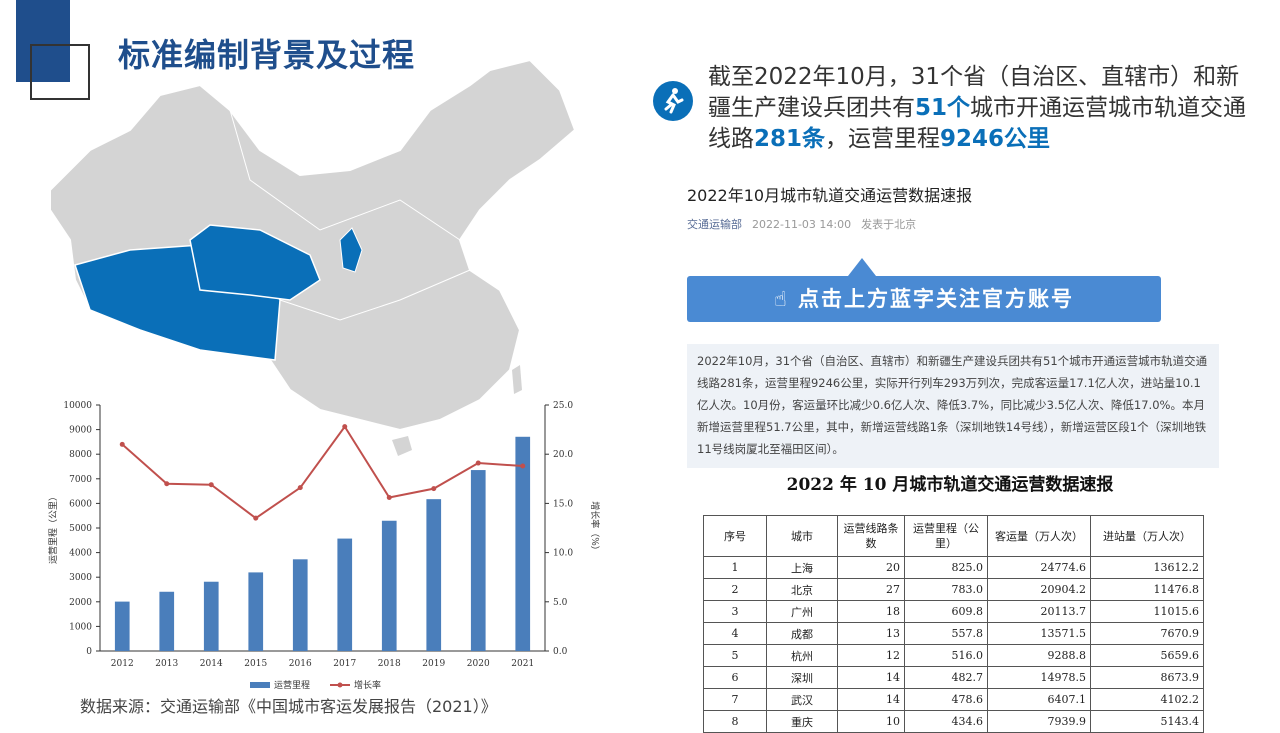 The width and height of the screenshot is (1280, 733). Describe the element at coordinates (953, 655) in the screenshot. I see `table-row: 5 杭州 12 516.0 9288.8 5659.6` at that location.